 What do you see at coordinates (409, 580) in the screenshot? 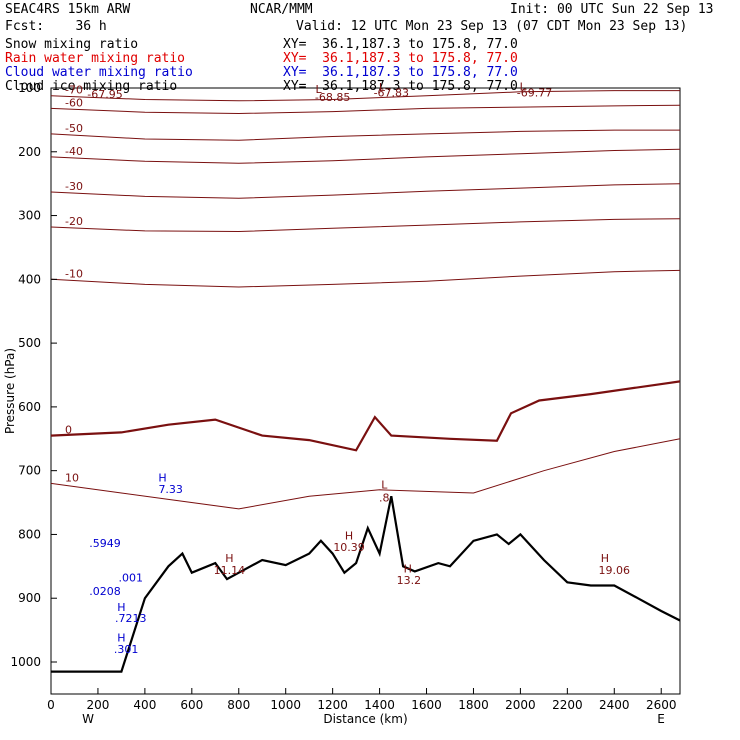
I see `contour-value-label: 13.2` at bounding box center [409, 580].